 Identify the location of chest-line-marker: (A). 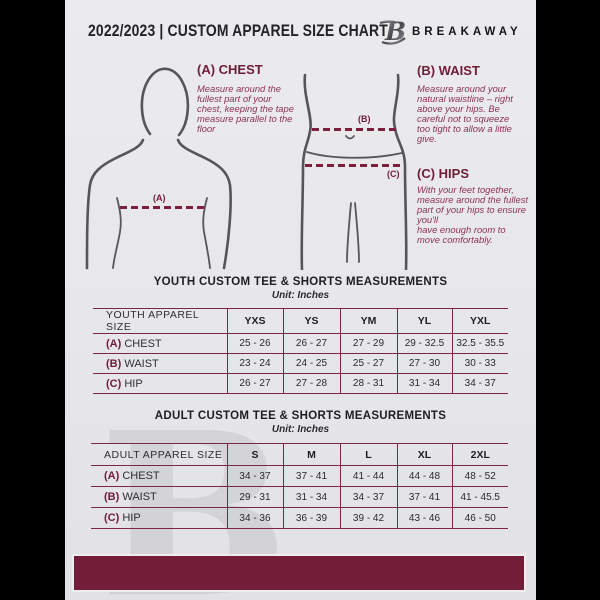
(159, 198).